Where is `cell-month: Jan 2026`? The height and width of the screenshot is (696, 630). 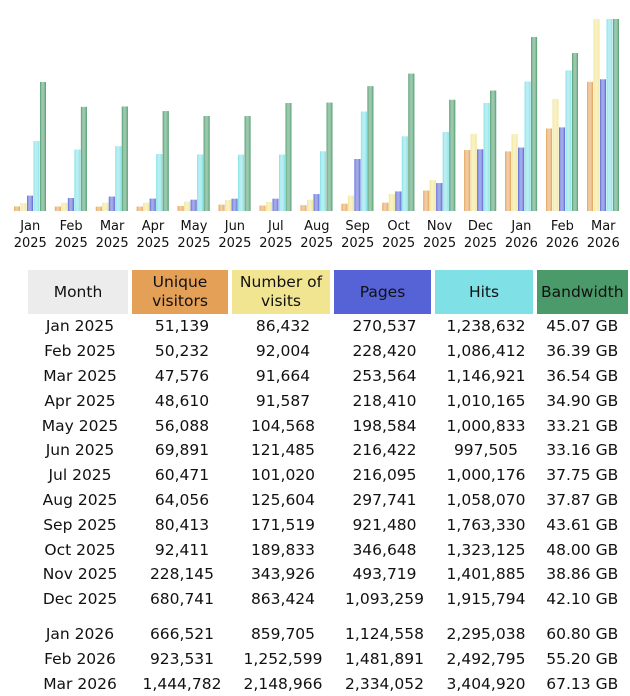 cell-month: Jan 2026 is located at coordinates (80, 633).